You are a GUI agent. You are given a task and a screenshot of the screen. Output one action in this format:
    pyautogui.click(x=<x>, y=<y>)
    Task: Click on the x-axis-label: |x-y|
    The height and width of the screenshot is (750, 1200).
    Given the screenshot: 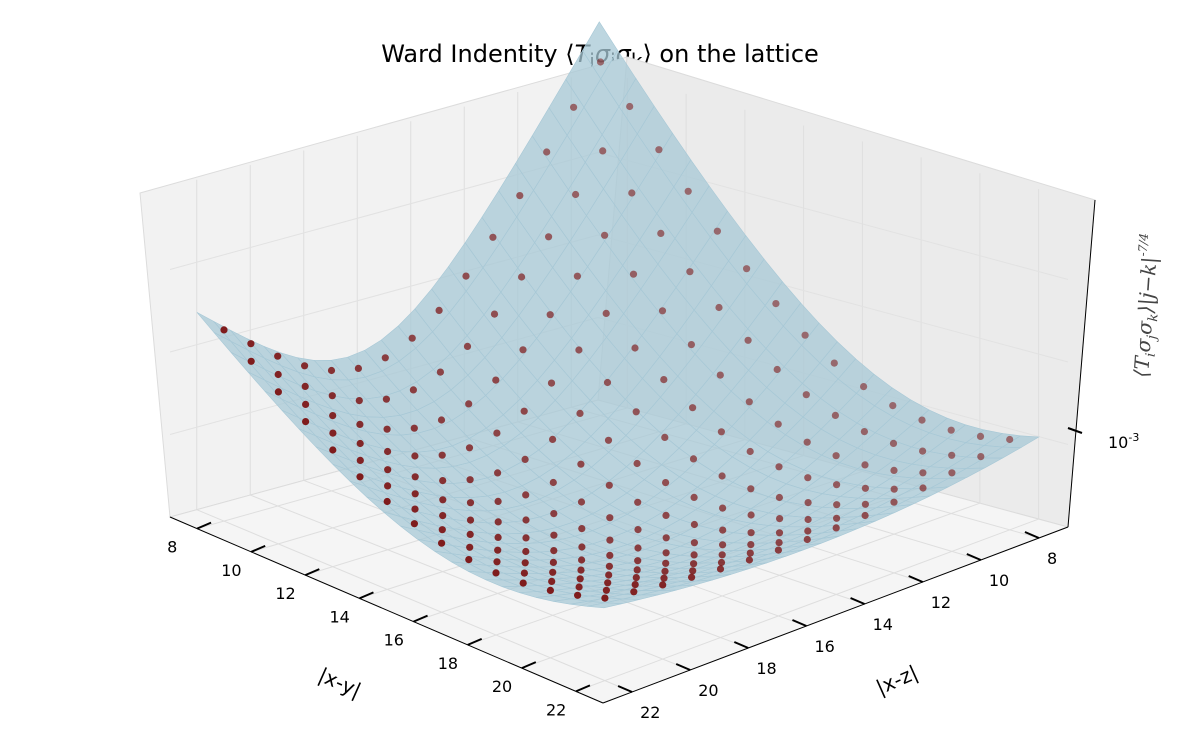 What is the action you would take?
    pyautogui.click(x=340, y=683)
    